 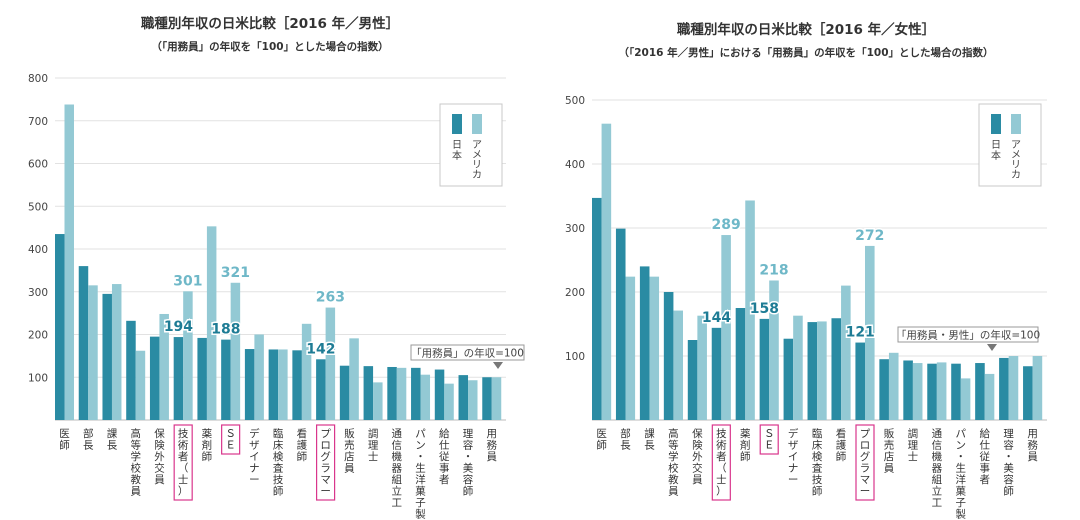 I want to click on category-label: 技術者（士）, so click(x=721, y=462).